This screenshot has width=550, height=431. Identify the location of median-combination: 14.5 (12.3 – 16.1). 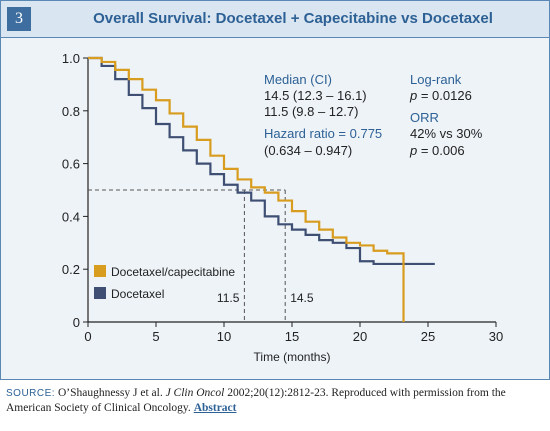
(315, 95).